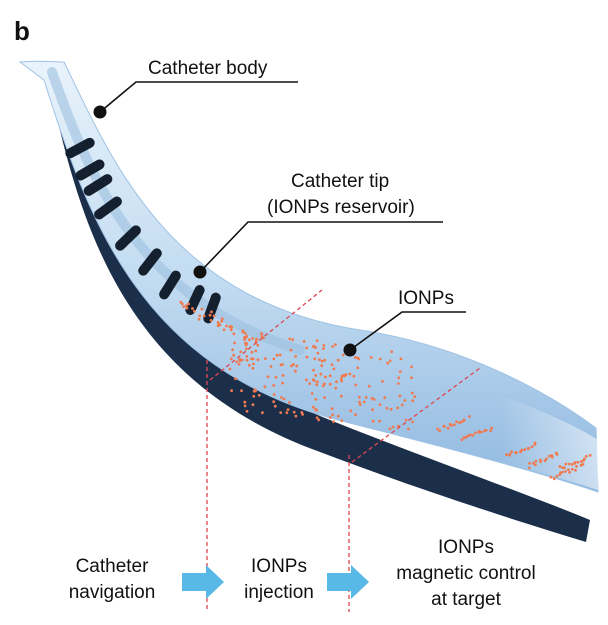 The width and height of the screenshot is (608, 625). I want to click on callout-dot, so click(200, 272).